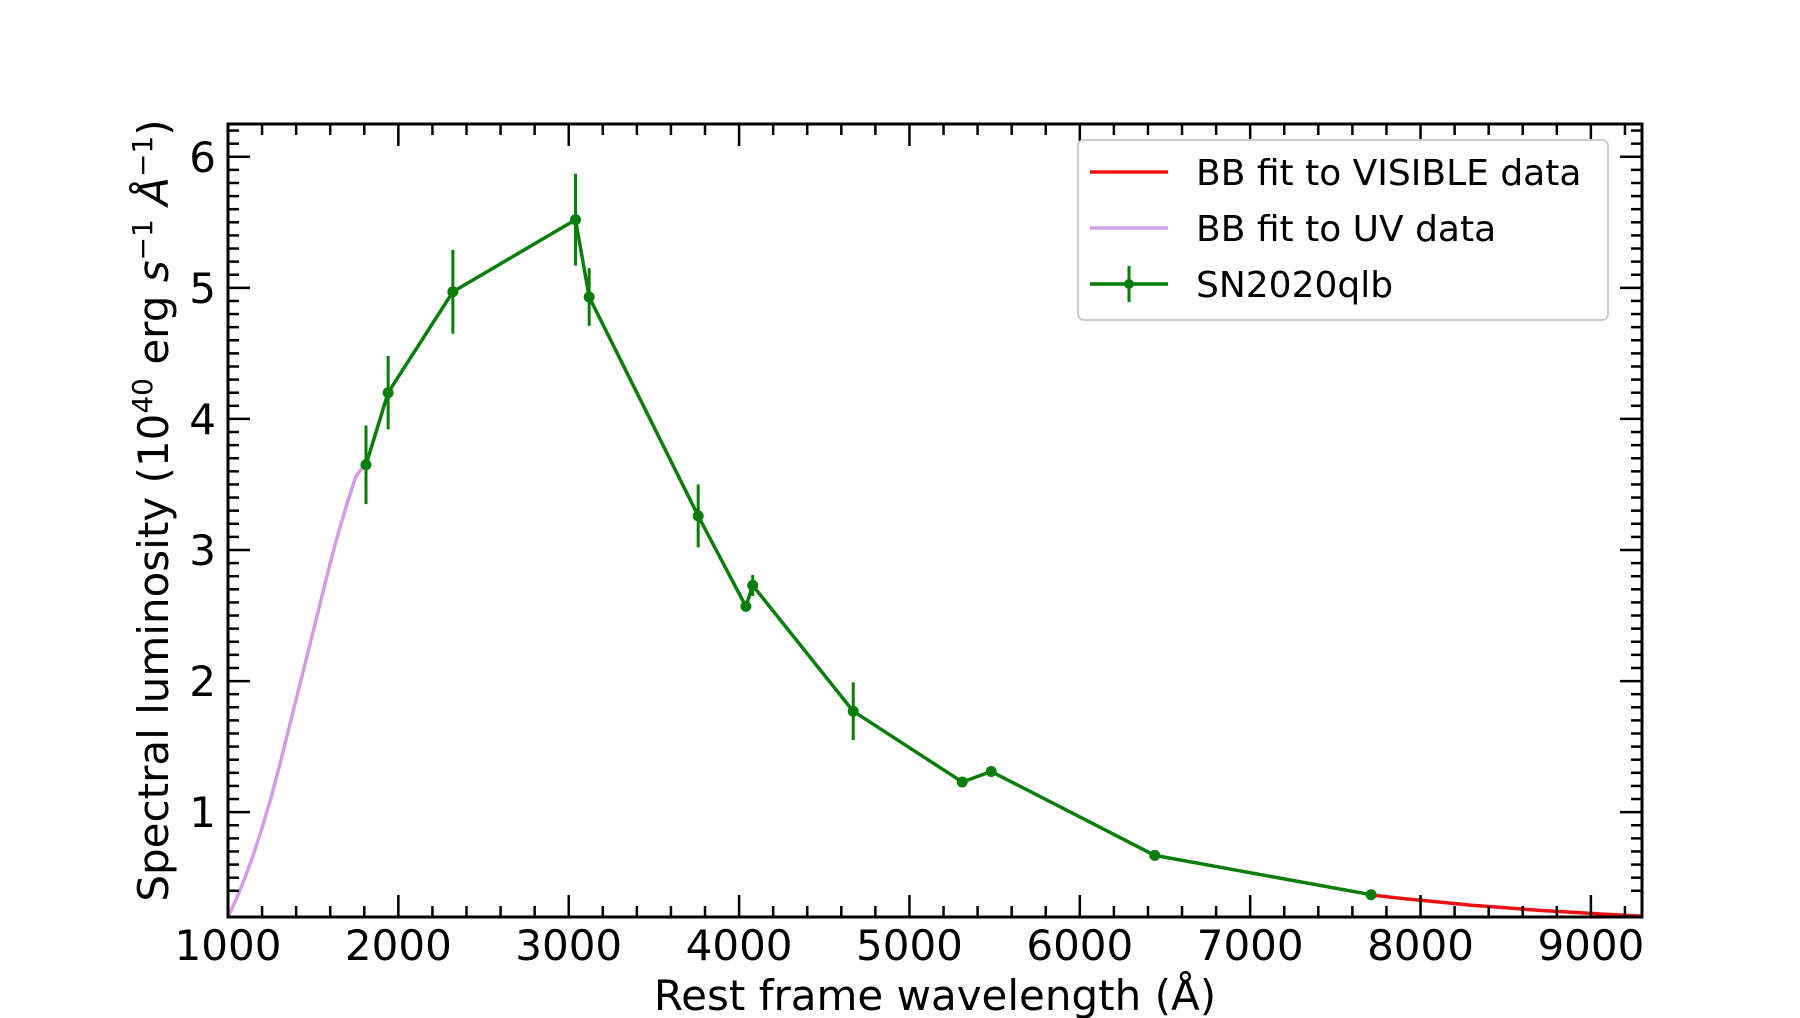 Image resolution: width=1800 pixels, height=1018 pixels. Describe the element at coordinates (153, 271) in the screenshot. I see `y-axis-label-s: s` at that location.